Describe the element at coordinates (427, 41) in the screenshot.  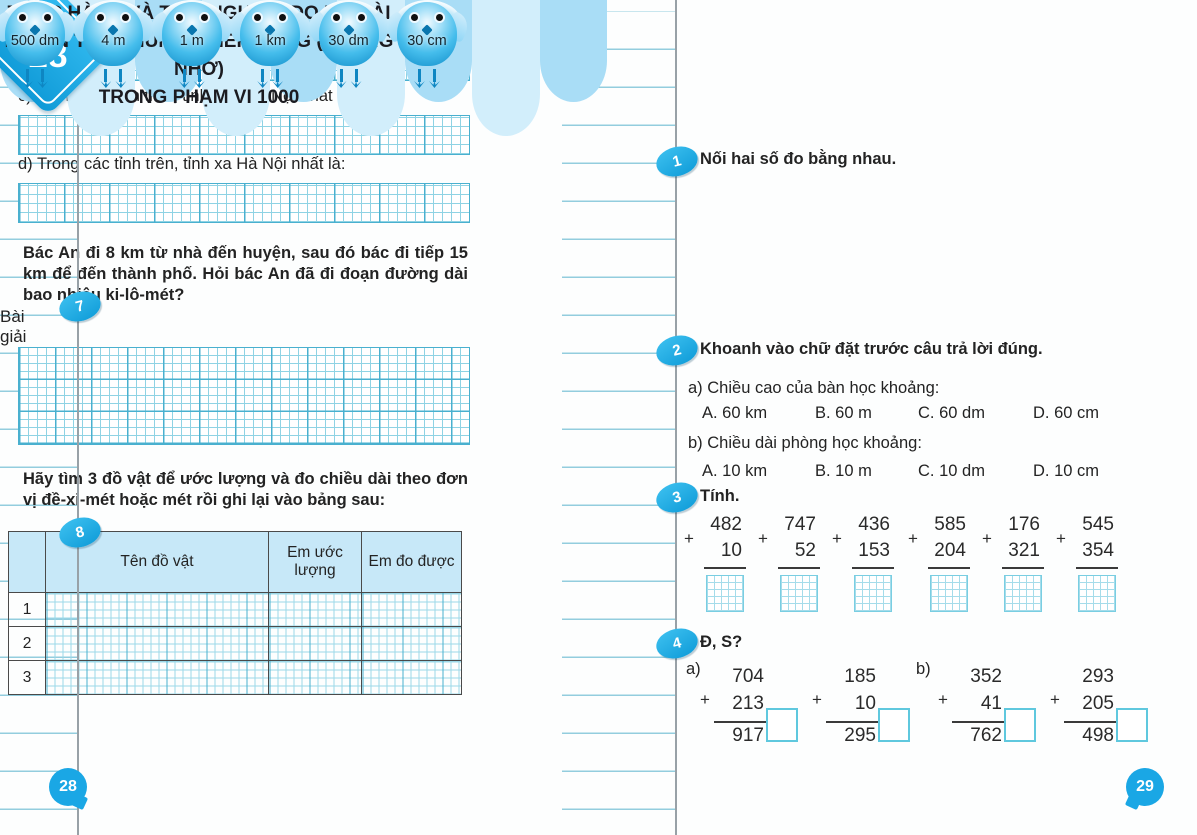
I see `bird-label: 30 cm` at that location.